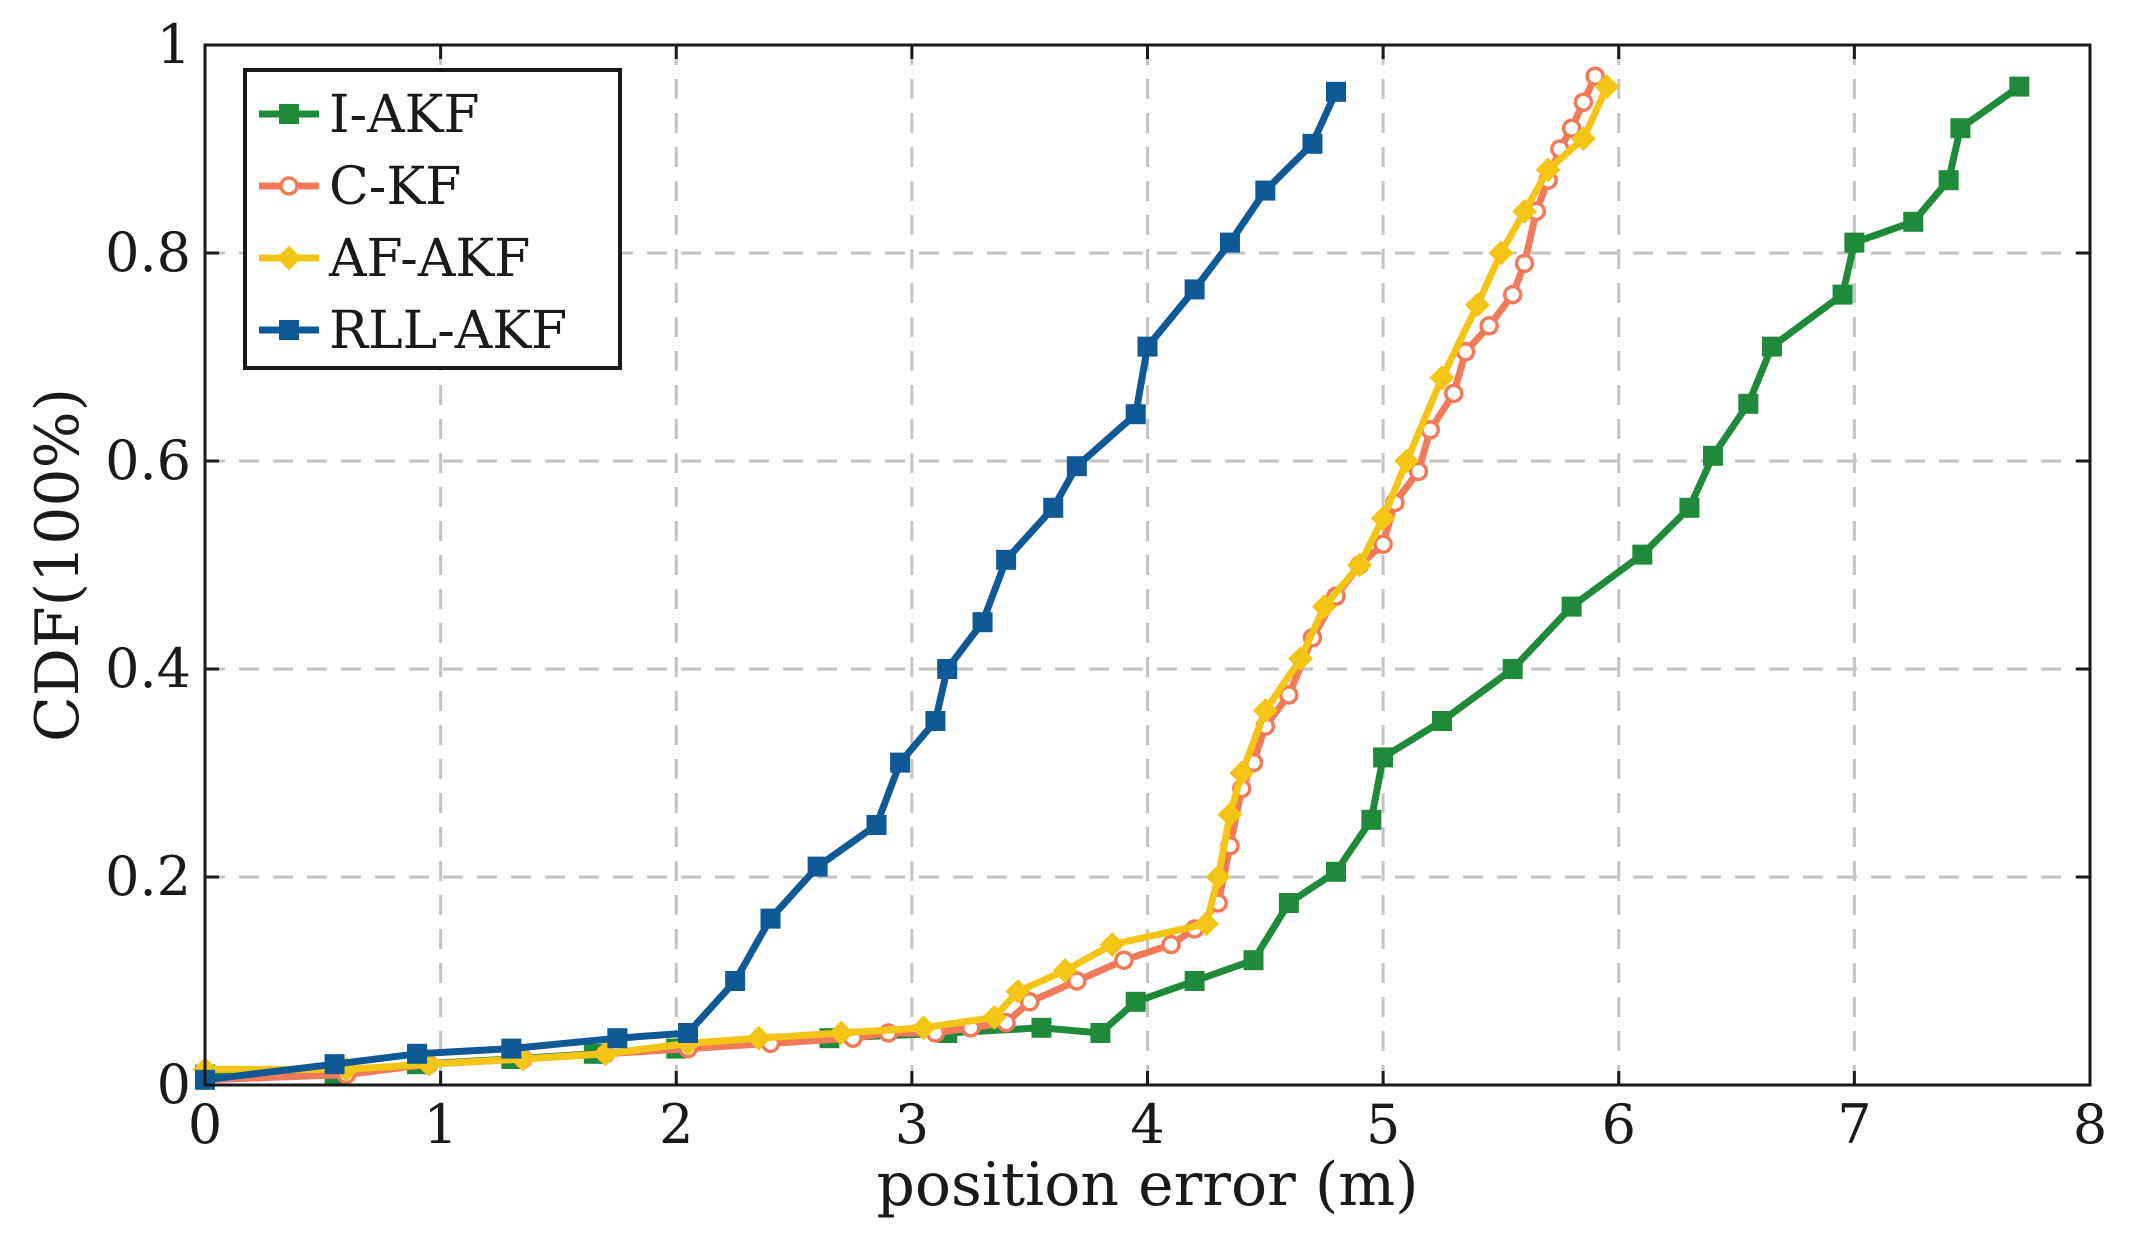  I want to click on y-axis-label: CDF(100%), so click(58, 565).